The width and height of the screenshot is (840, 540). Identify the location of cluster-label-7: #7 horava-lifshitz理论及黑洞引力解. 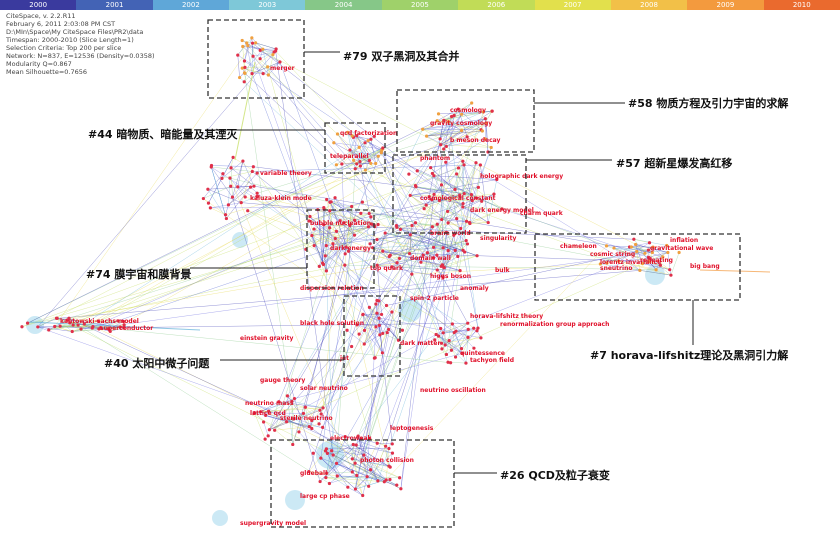
(689, 355).